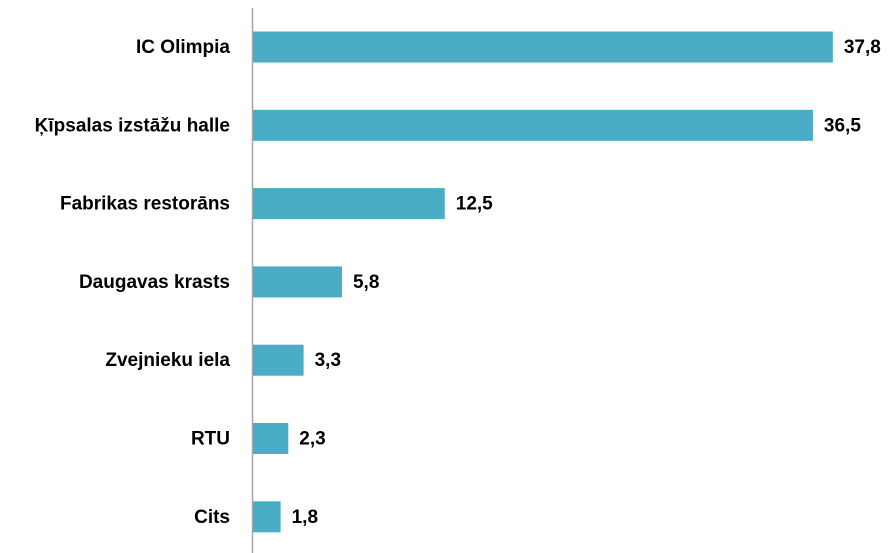  Describe the element at coordinates (312, 439) in the screenshot. I see `value-label: 2,3` at that location.